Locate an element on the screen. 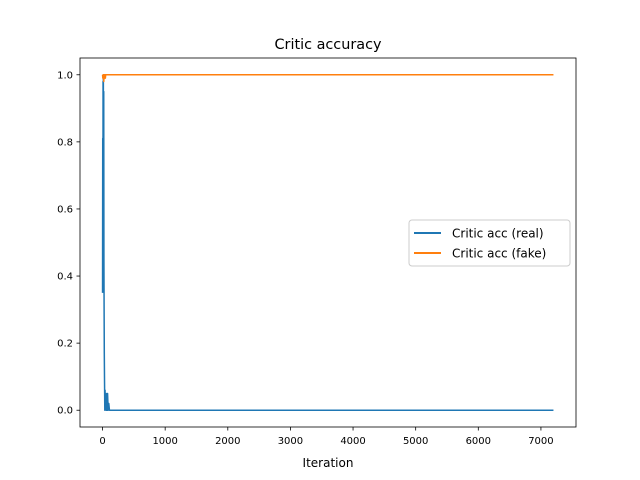 Image resolution: width=640 pixels, height=480 pixels. x-tick-label: 1000 is located at coordinates (164, 441).